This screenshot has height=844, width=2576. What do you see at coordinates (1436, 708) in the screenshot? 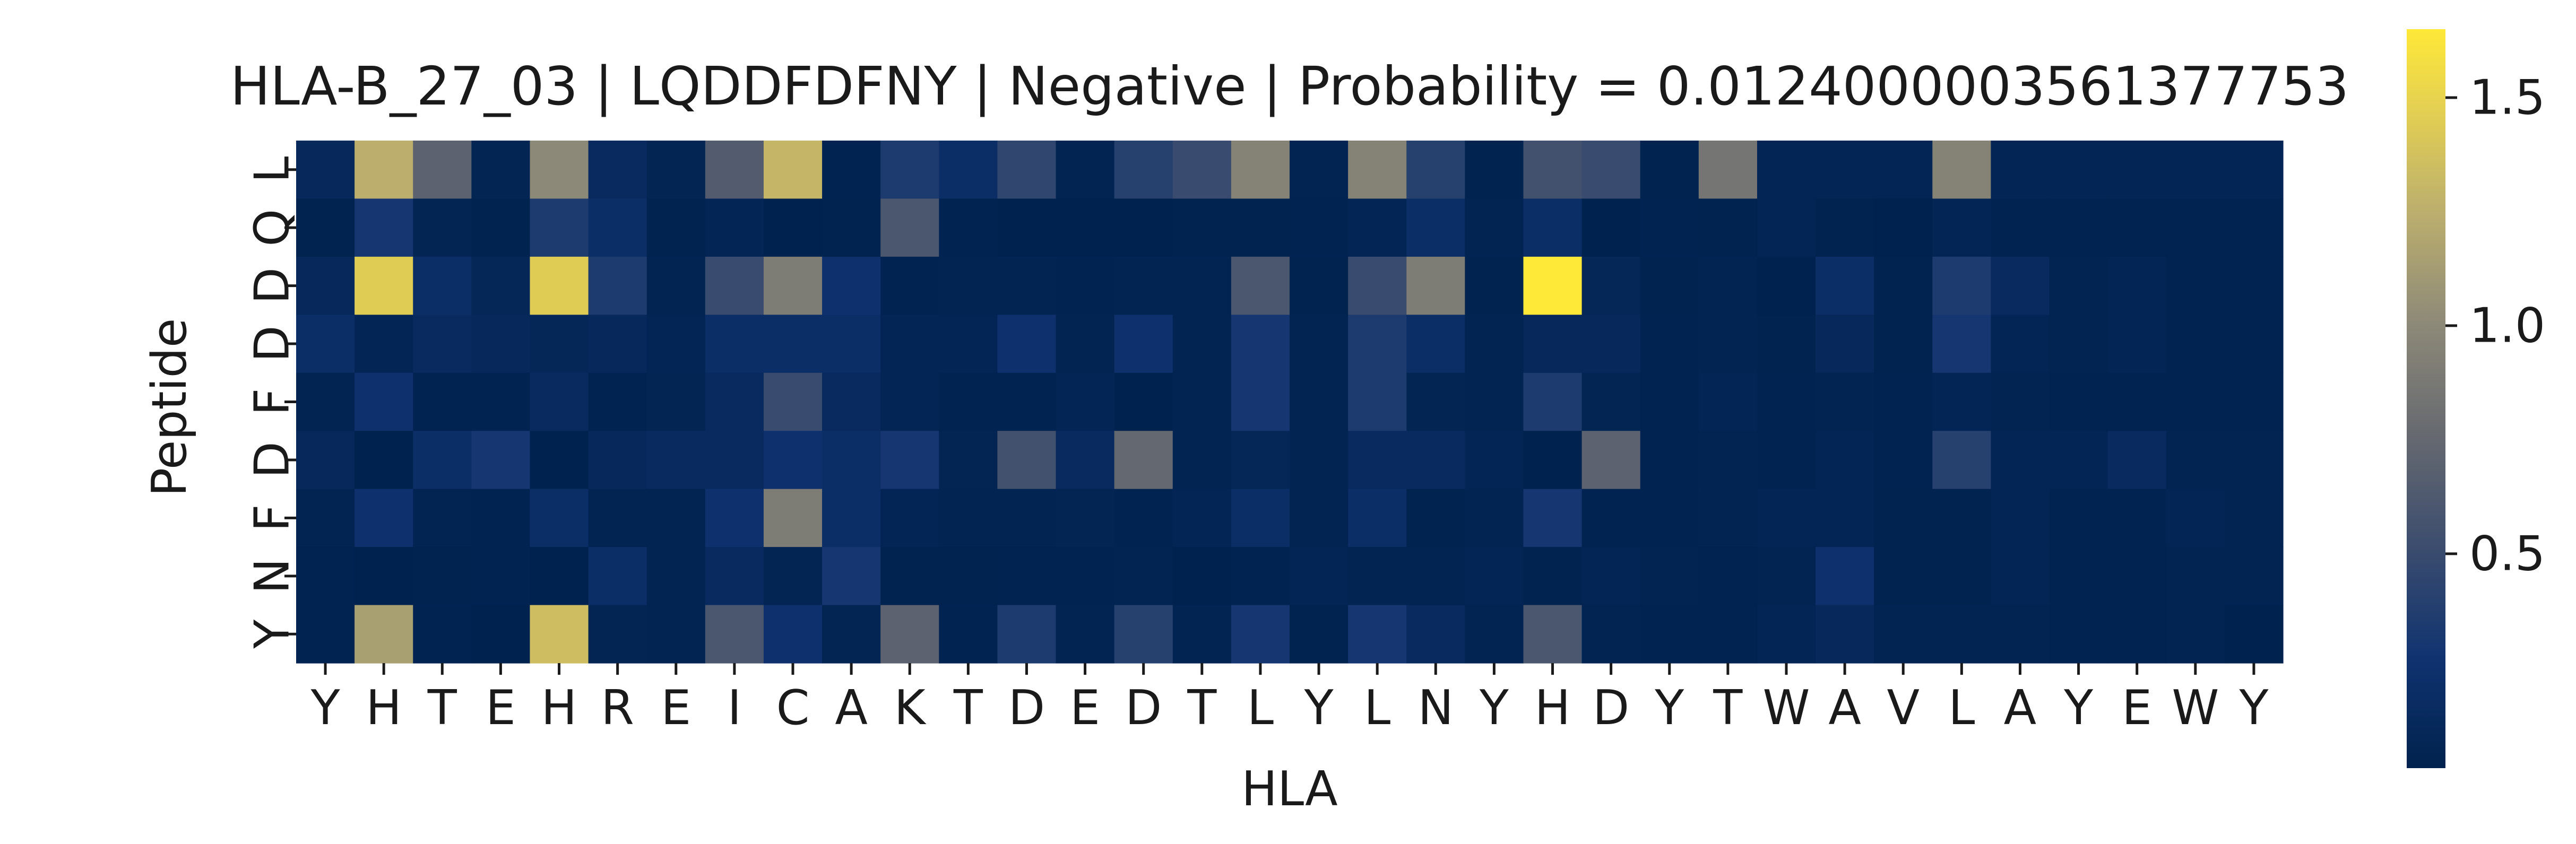
I see `x-tick-label: N` at bounding box center [1436, 708].